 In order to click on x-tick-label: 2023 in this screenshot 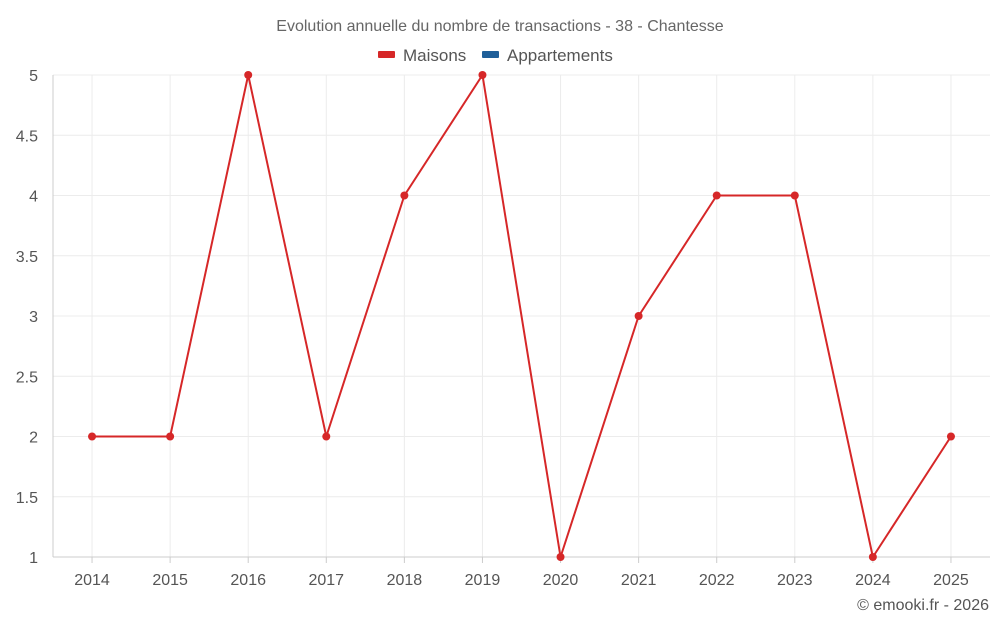, I will do `click(795, 580)`.